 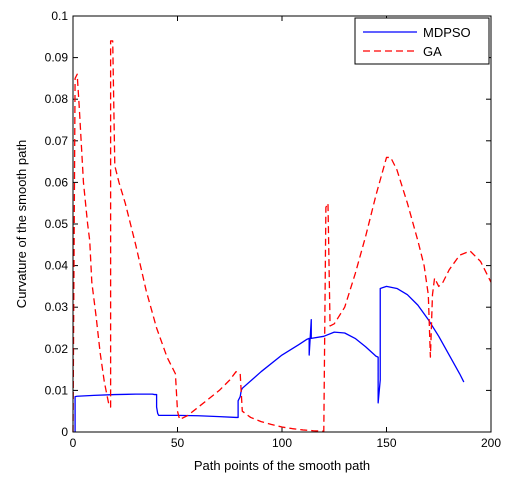 What do you see at coordinates (21, 224) in the screenshot?
I see `y-axis-label: Curvature of the smooth path` at bounding box center [21, 224].